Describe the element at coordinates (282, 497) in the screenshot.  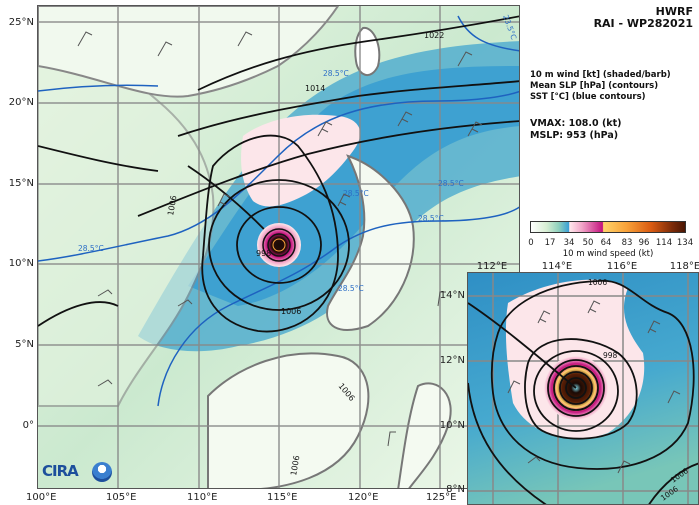
I see `lon-label-115e: 115°E` at that location.